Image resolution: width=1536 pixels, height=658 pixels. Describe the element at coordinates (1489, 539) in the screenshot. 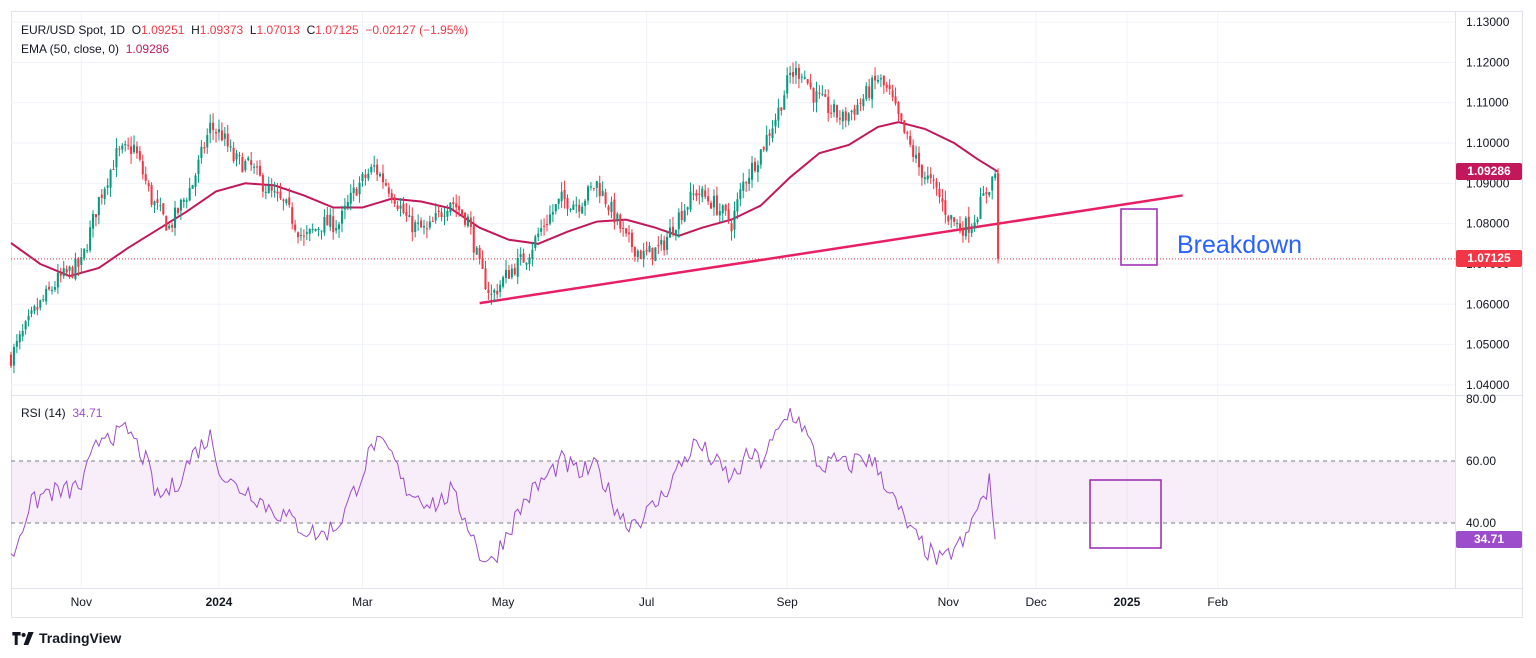

I see `rsi-badge: 34.71` at that location.